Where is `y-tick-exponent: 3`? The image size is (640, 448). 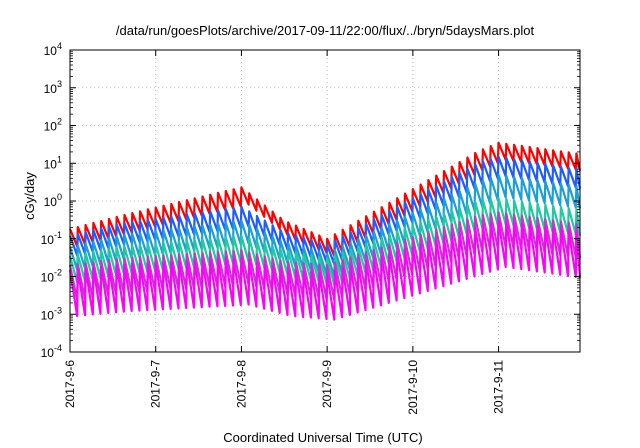 y-tick-exponent: 3 is located at coordinates (59, 84).